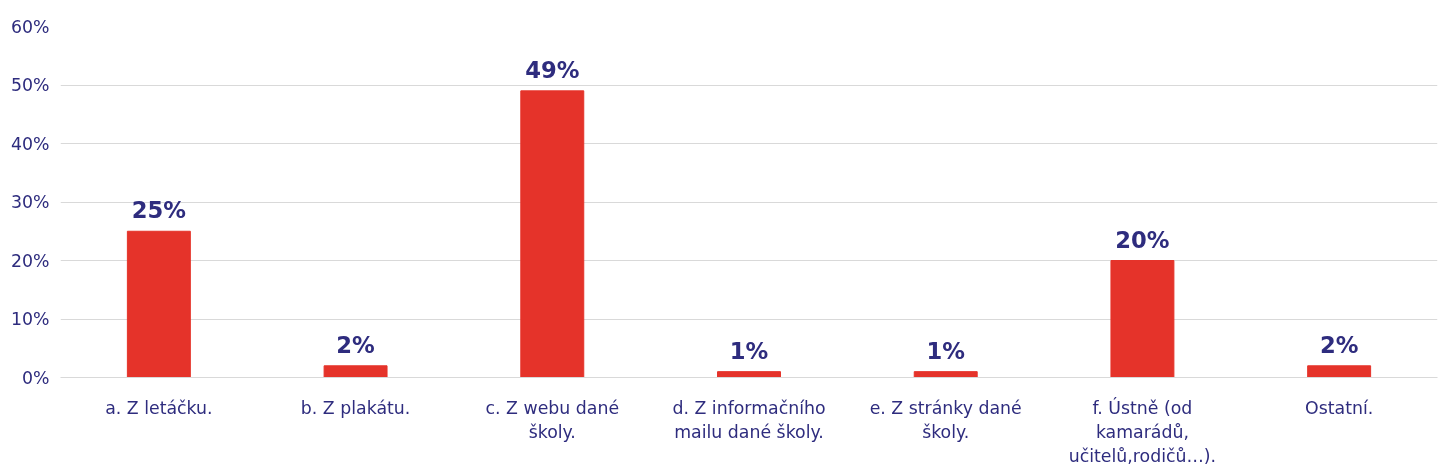  Describe the element at coordinates (30, 143) in the screenshot. I see `y-tick-label: 40%` at that location.